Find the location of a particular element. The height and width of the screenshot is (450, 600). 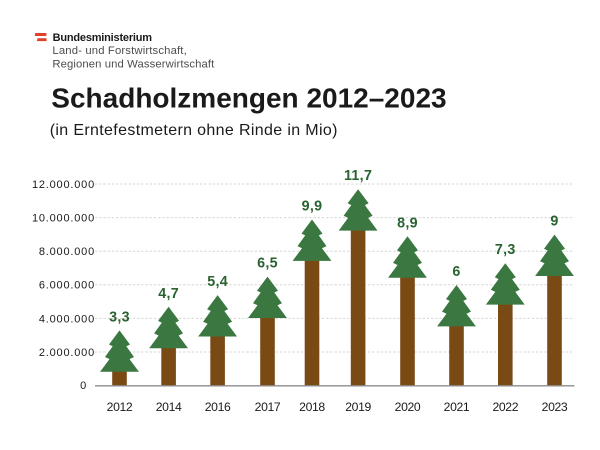

svg-text: 2021 is located at coordinates (457, 407).